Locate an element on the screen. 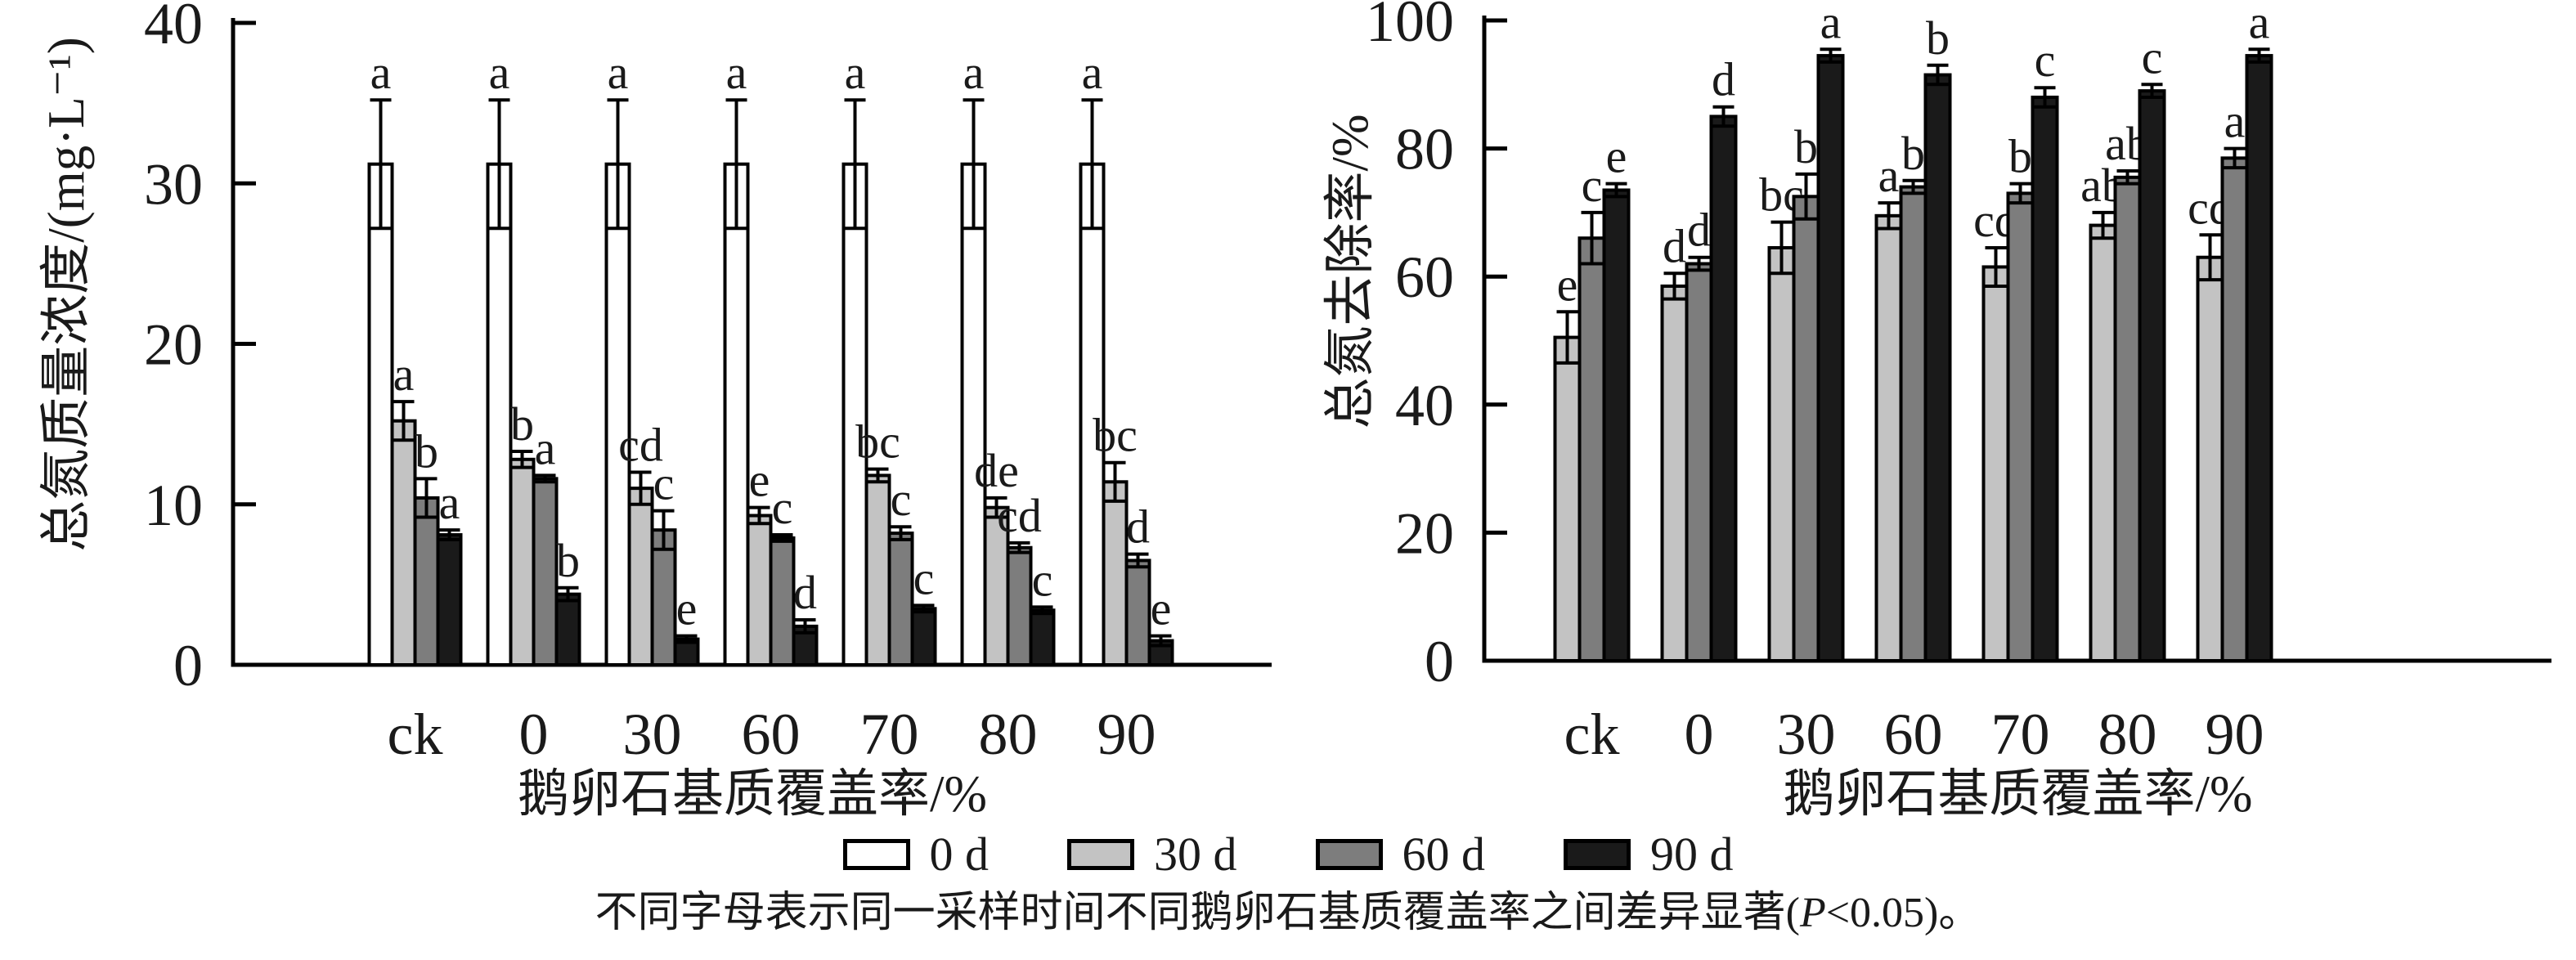 Image resolution: width=2576 pixels, height=960 pixels. caption-suffix: <0.05)。 is located at coordinates (1903, 913).